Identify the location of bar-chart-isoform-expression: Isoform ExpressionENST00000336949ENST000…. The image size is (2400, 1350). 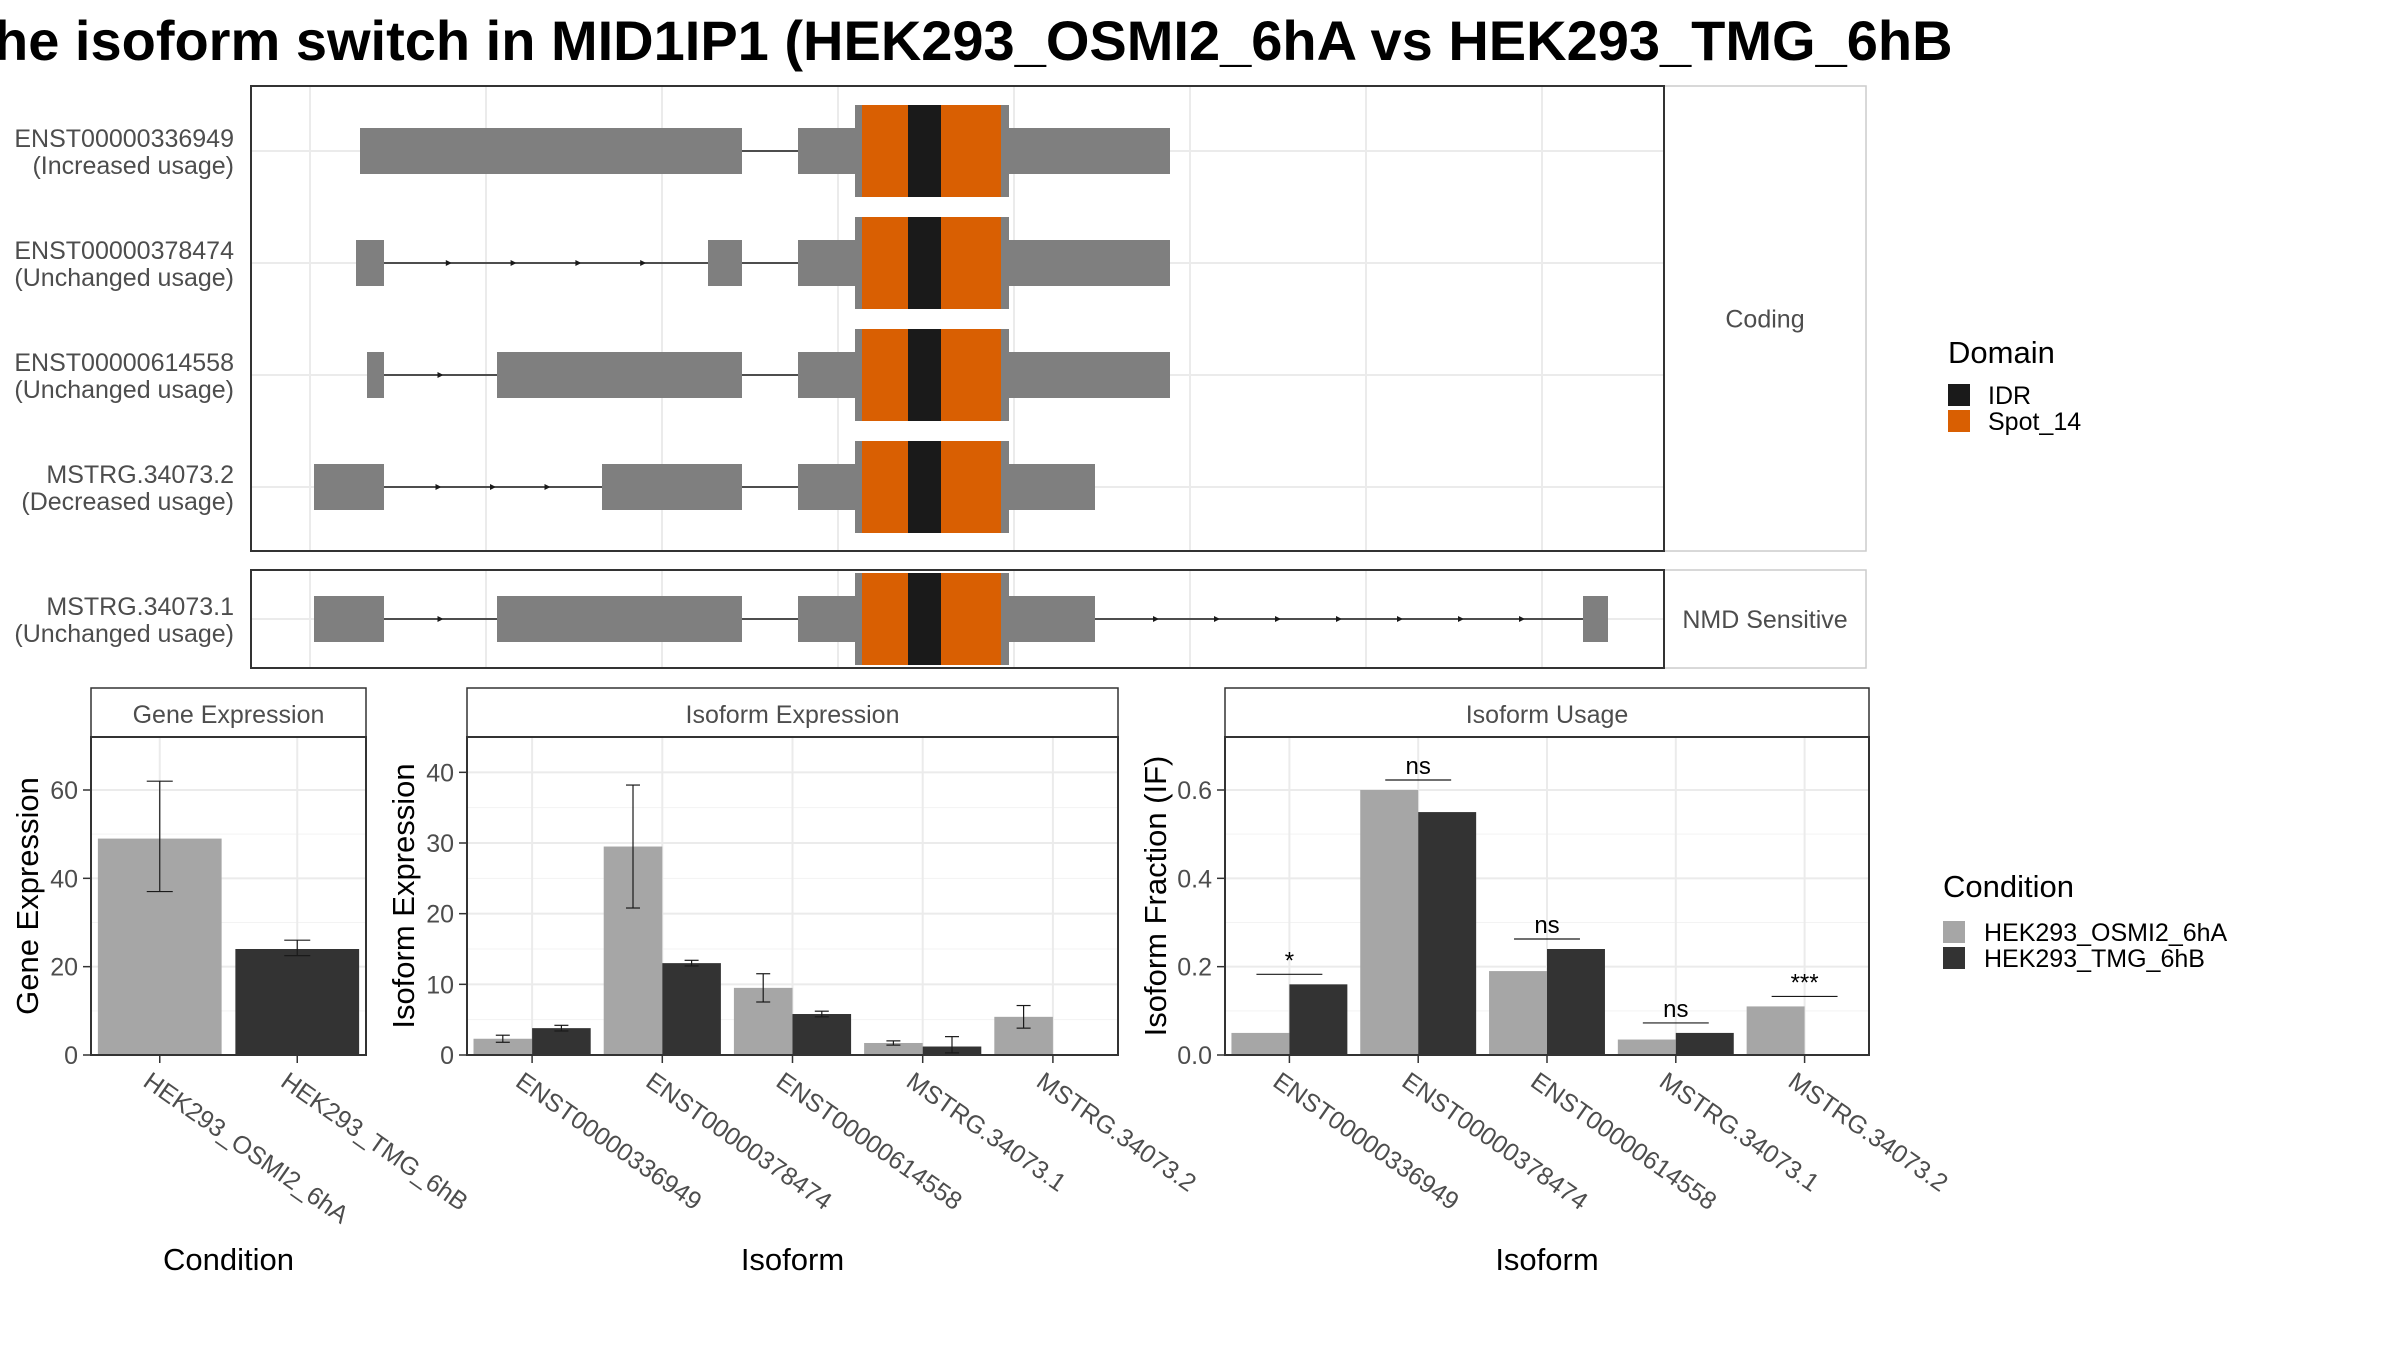
(793, 982).